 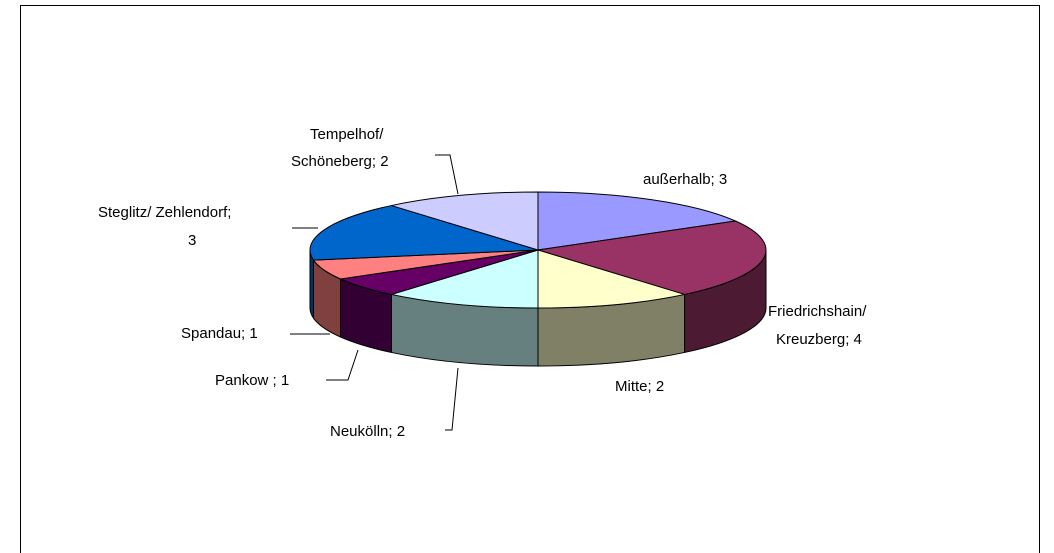 I want to click on leader-lines, so click(x=374, y=292).